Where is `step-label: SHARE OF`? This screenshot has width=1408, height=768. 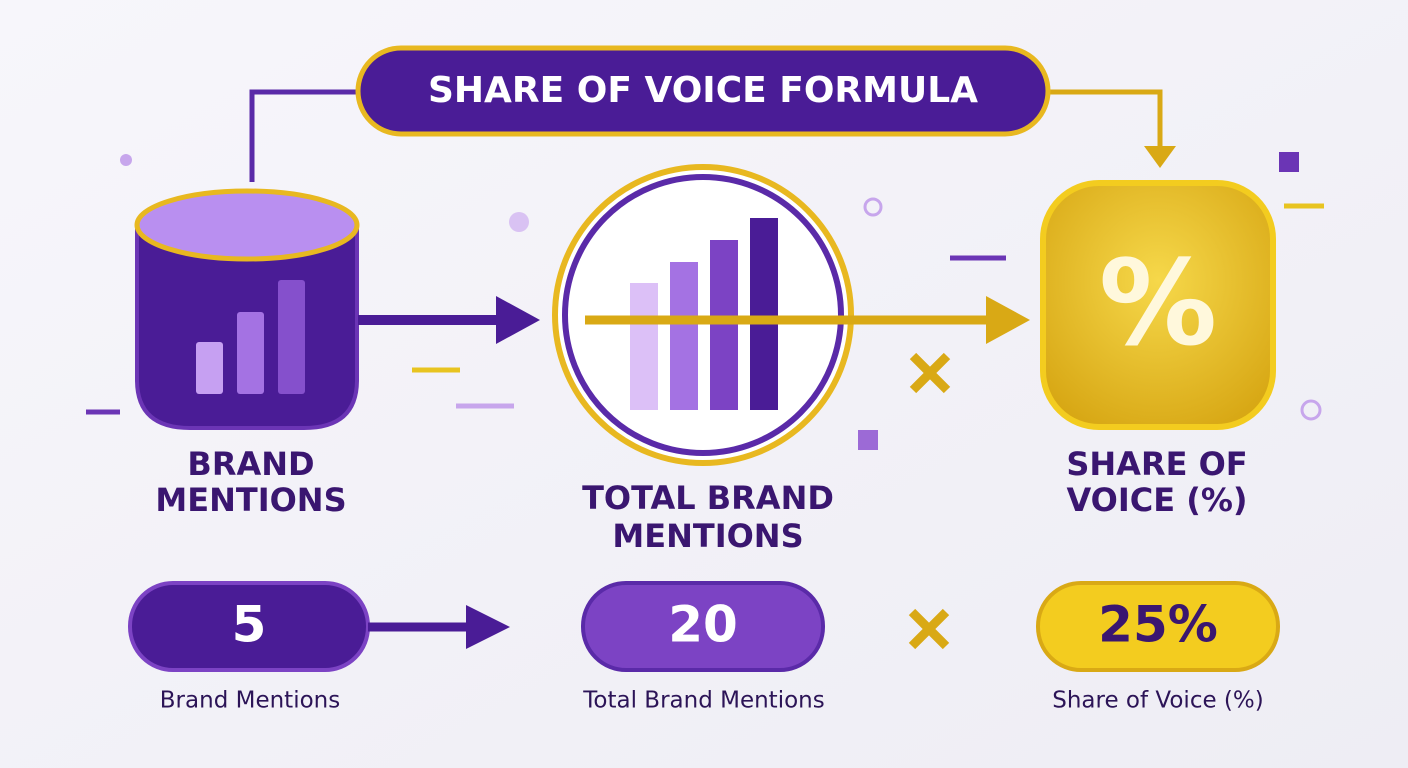 step-label: SHARE OF is located at coordinates (1156, 464).